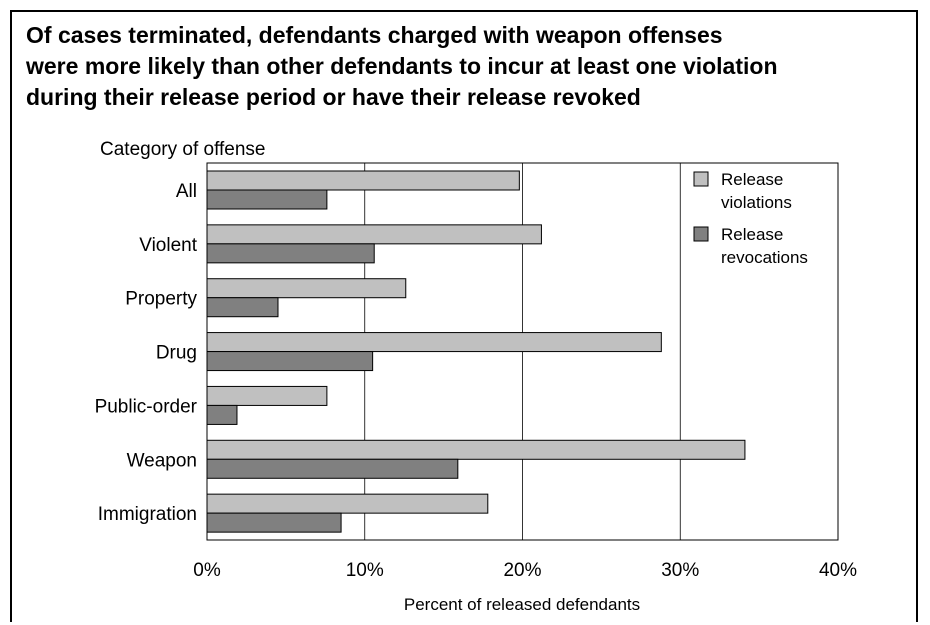 This screenshot has width=930, height=625. Describe the element at coordinates (306, 288) in the screenshot. I see `bar-property-violations` at that location.